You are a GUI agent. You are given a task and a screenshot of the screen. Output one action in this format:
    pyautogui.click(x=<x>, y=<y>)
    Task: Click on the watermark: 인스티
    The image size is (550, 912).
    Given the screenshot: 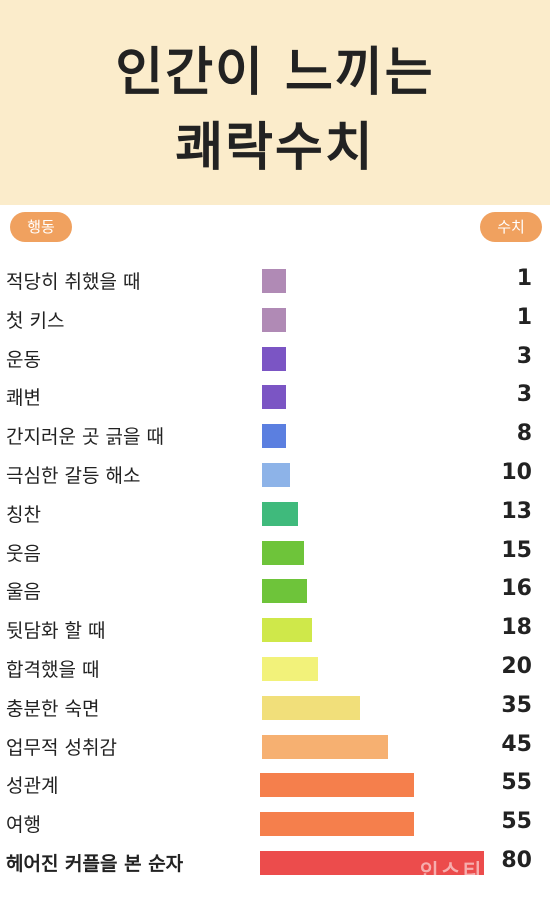 What is the action you would take?
    pyautogui.click(x=452, y=871)
    